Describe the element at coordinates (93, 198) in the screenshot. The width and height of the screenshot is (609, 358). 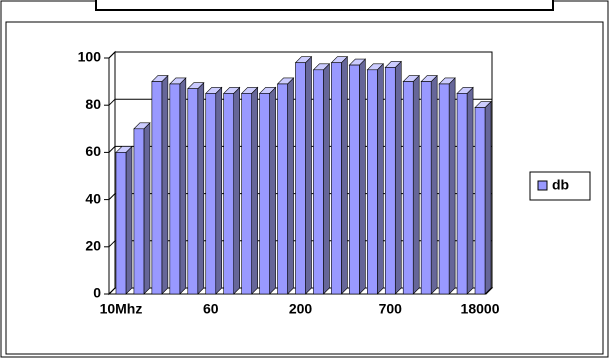
I see `y-tick-label: 40` at that location.